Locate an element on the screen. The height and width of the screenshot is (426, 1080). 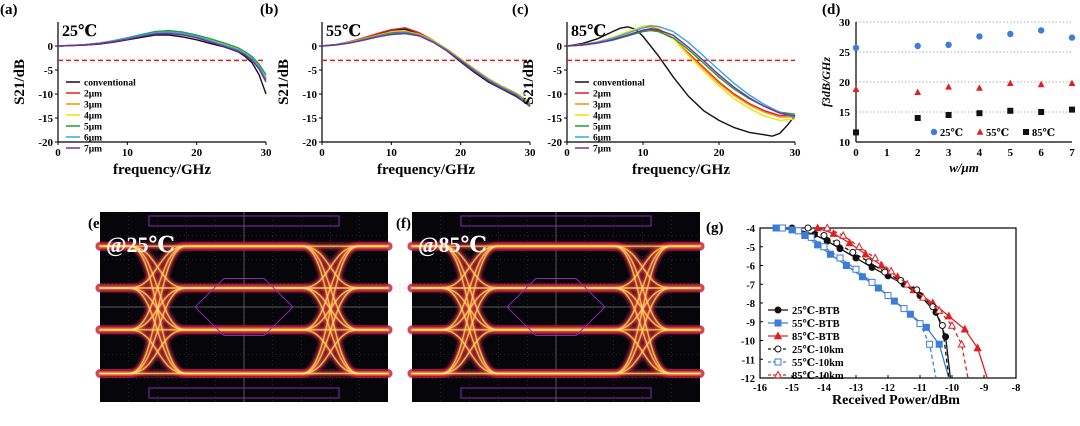
y-tick-label: -7 is located at coordinates (750, 285).